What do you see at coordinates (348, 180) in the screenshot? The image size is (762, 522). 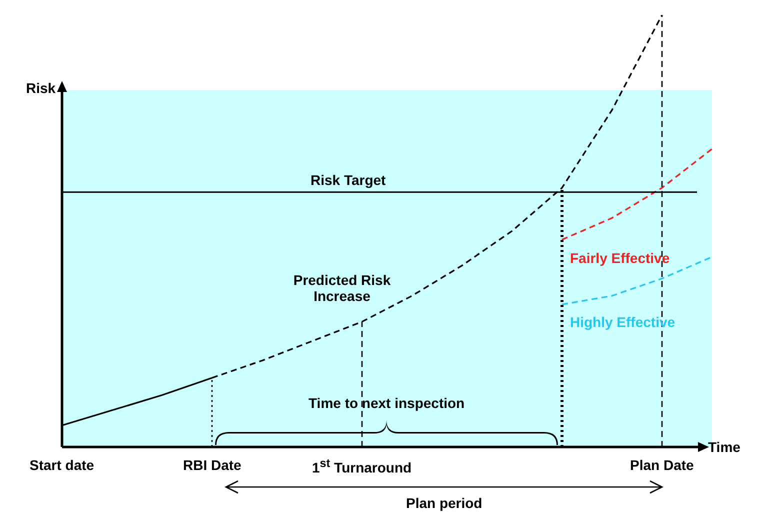 I see `ref-line-label: Risk Target` at bounding box center [348, 180].